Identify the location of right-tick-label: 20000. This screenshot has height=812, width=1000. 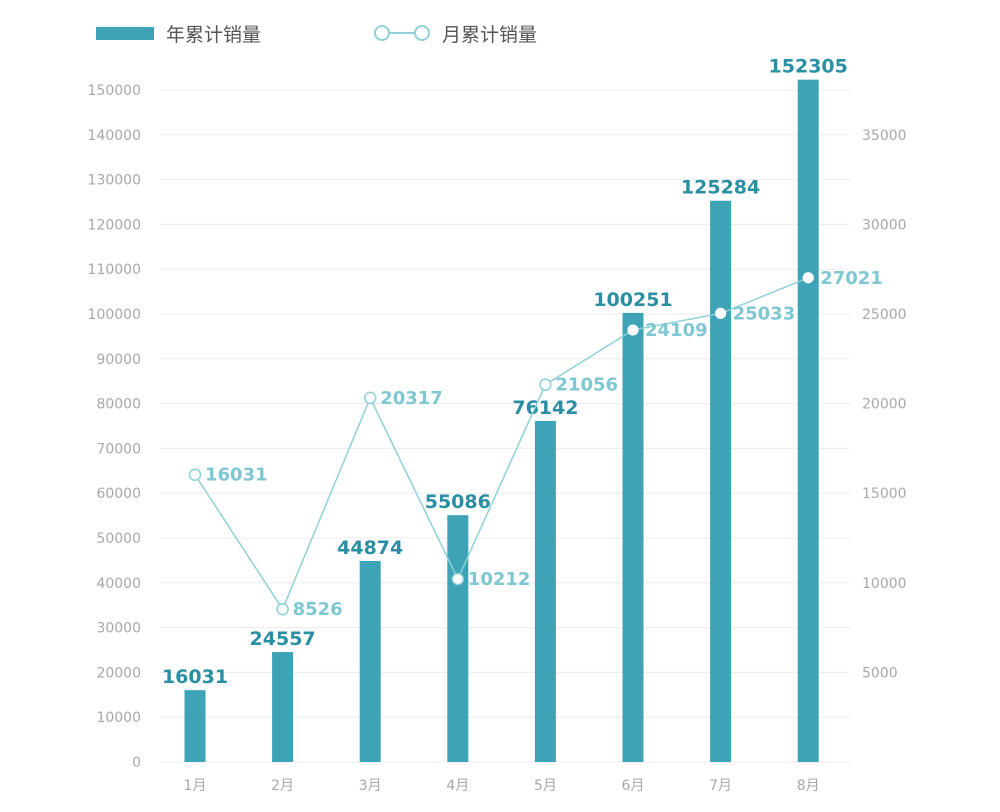
(884, 405).